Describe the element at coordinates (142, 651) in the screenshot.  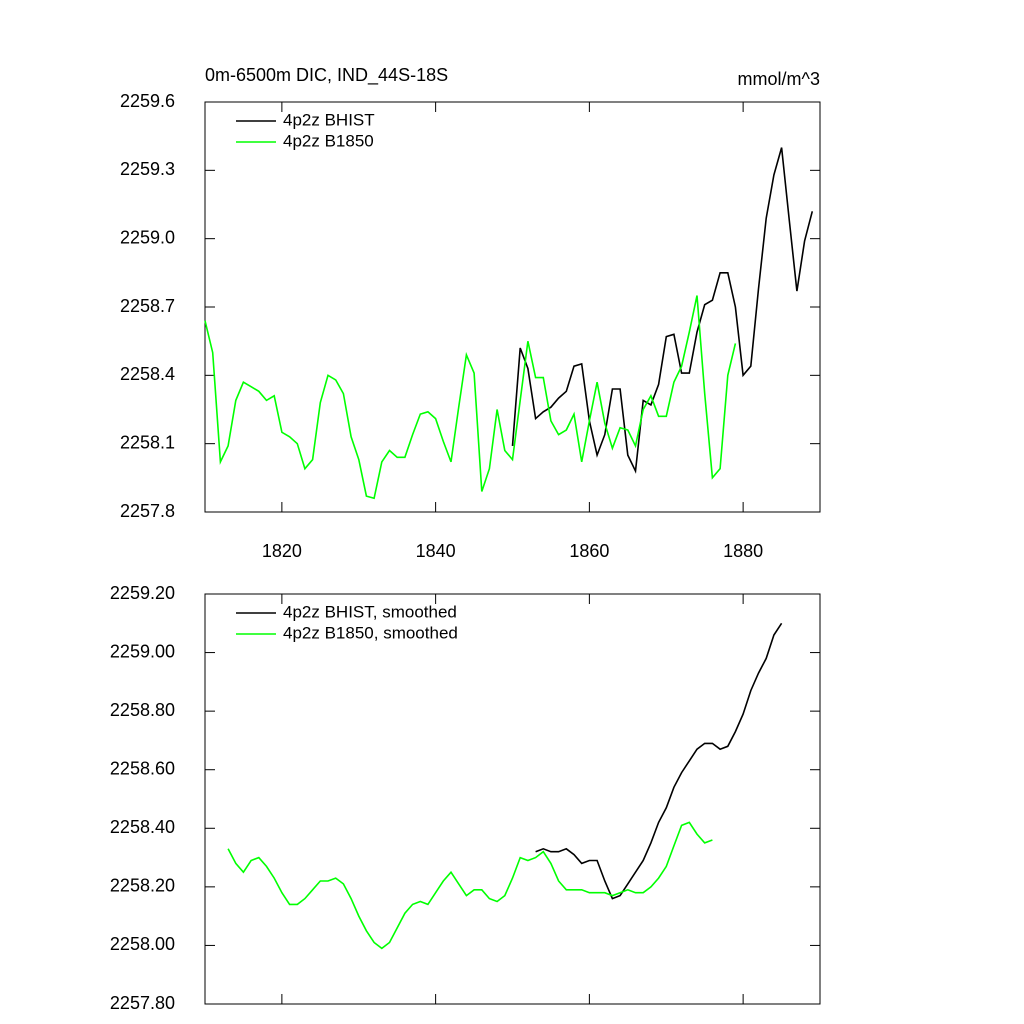
I see `y-tick-label: 2259.00` at that location.